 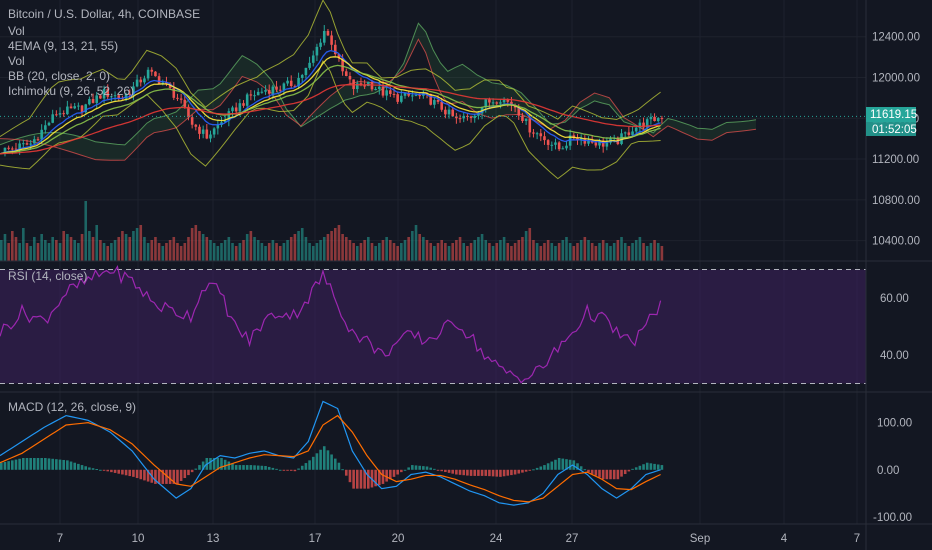 What do you see at coordinates (16, 31) in the screenshot?
I see `indicator-label-vol: Vol` at bounding box center [16, 31].